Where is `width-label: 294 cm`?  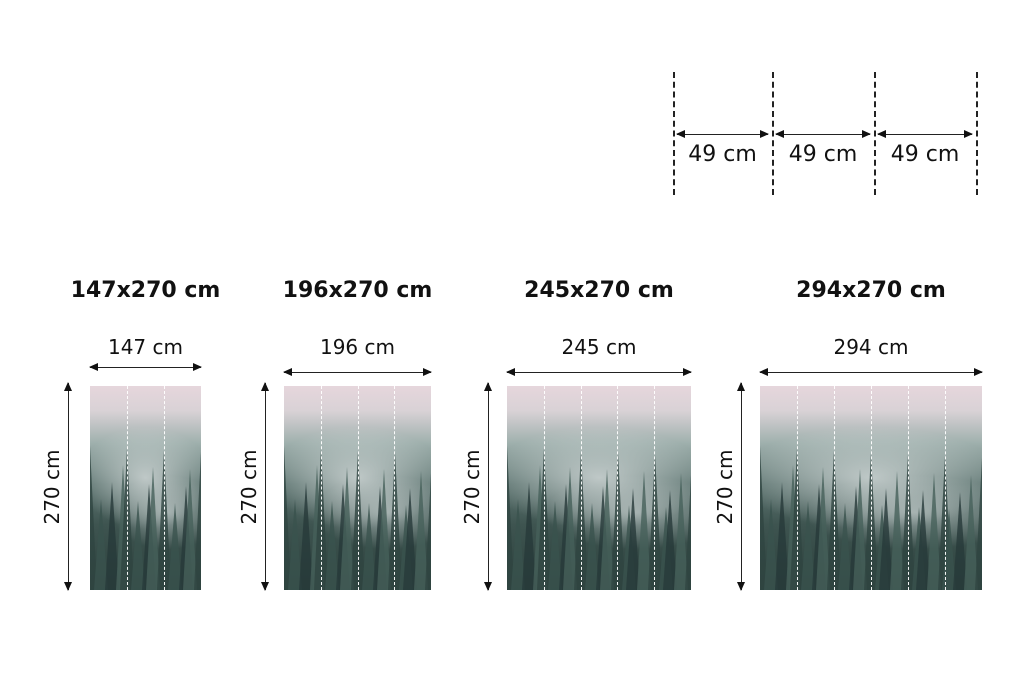 width-label: 294 cm is located at coordinates (871, 347).